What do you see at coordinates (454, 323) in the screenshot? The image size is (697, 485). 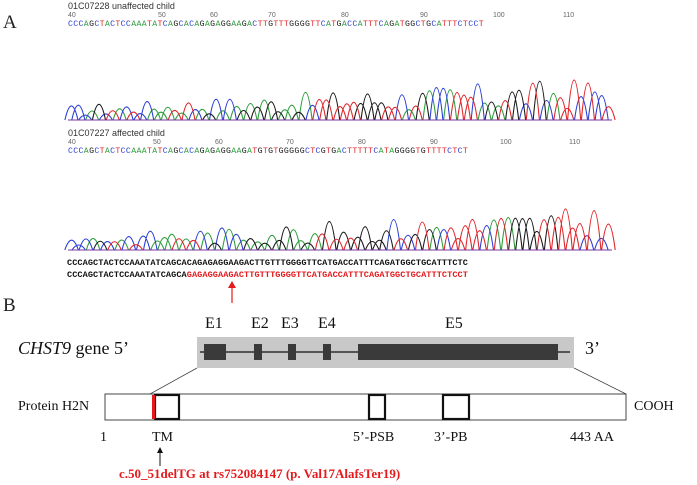 I see `exon-label: E5` at bounding box center [454, 323].